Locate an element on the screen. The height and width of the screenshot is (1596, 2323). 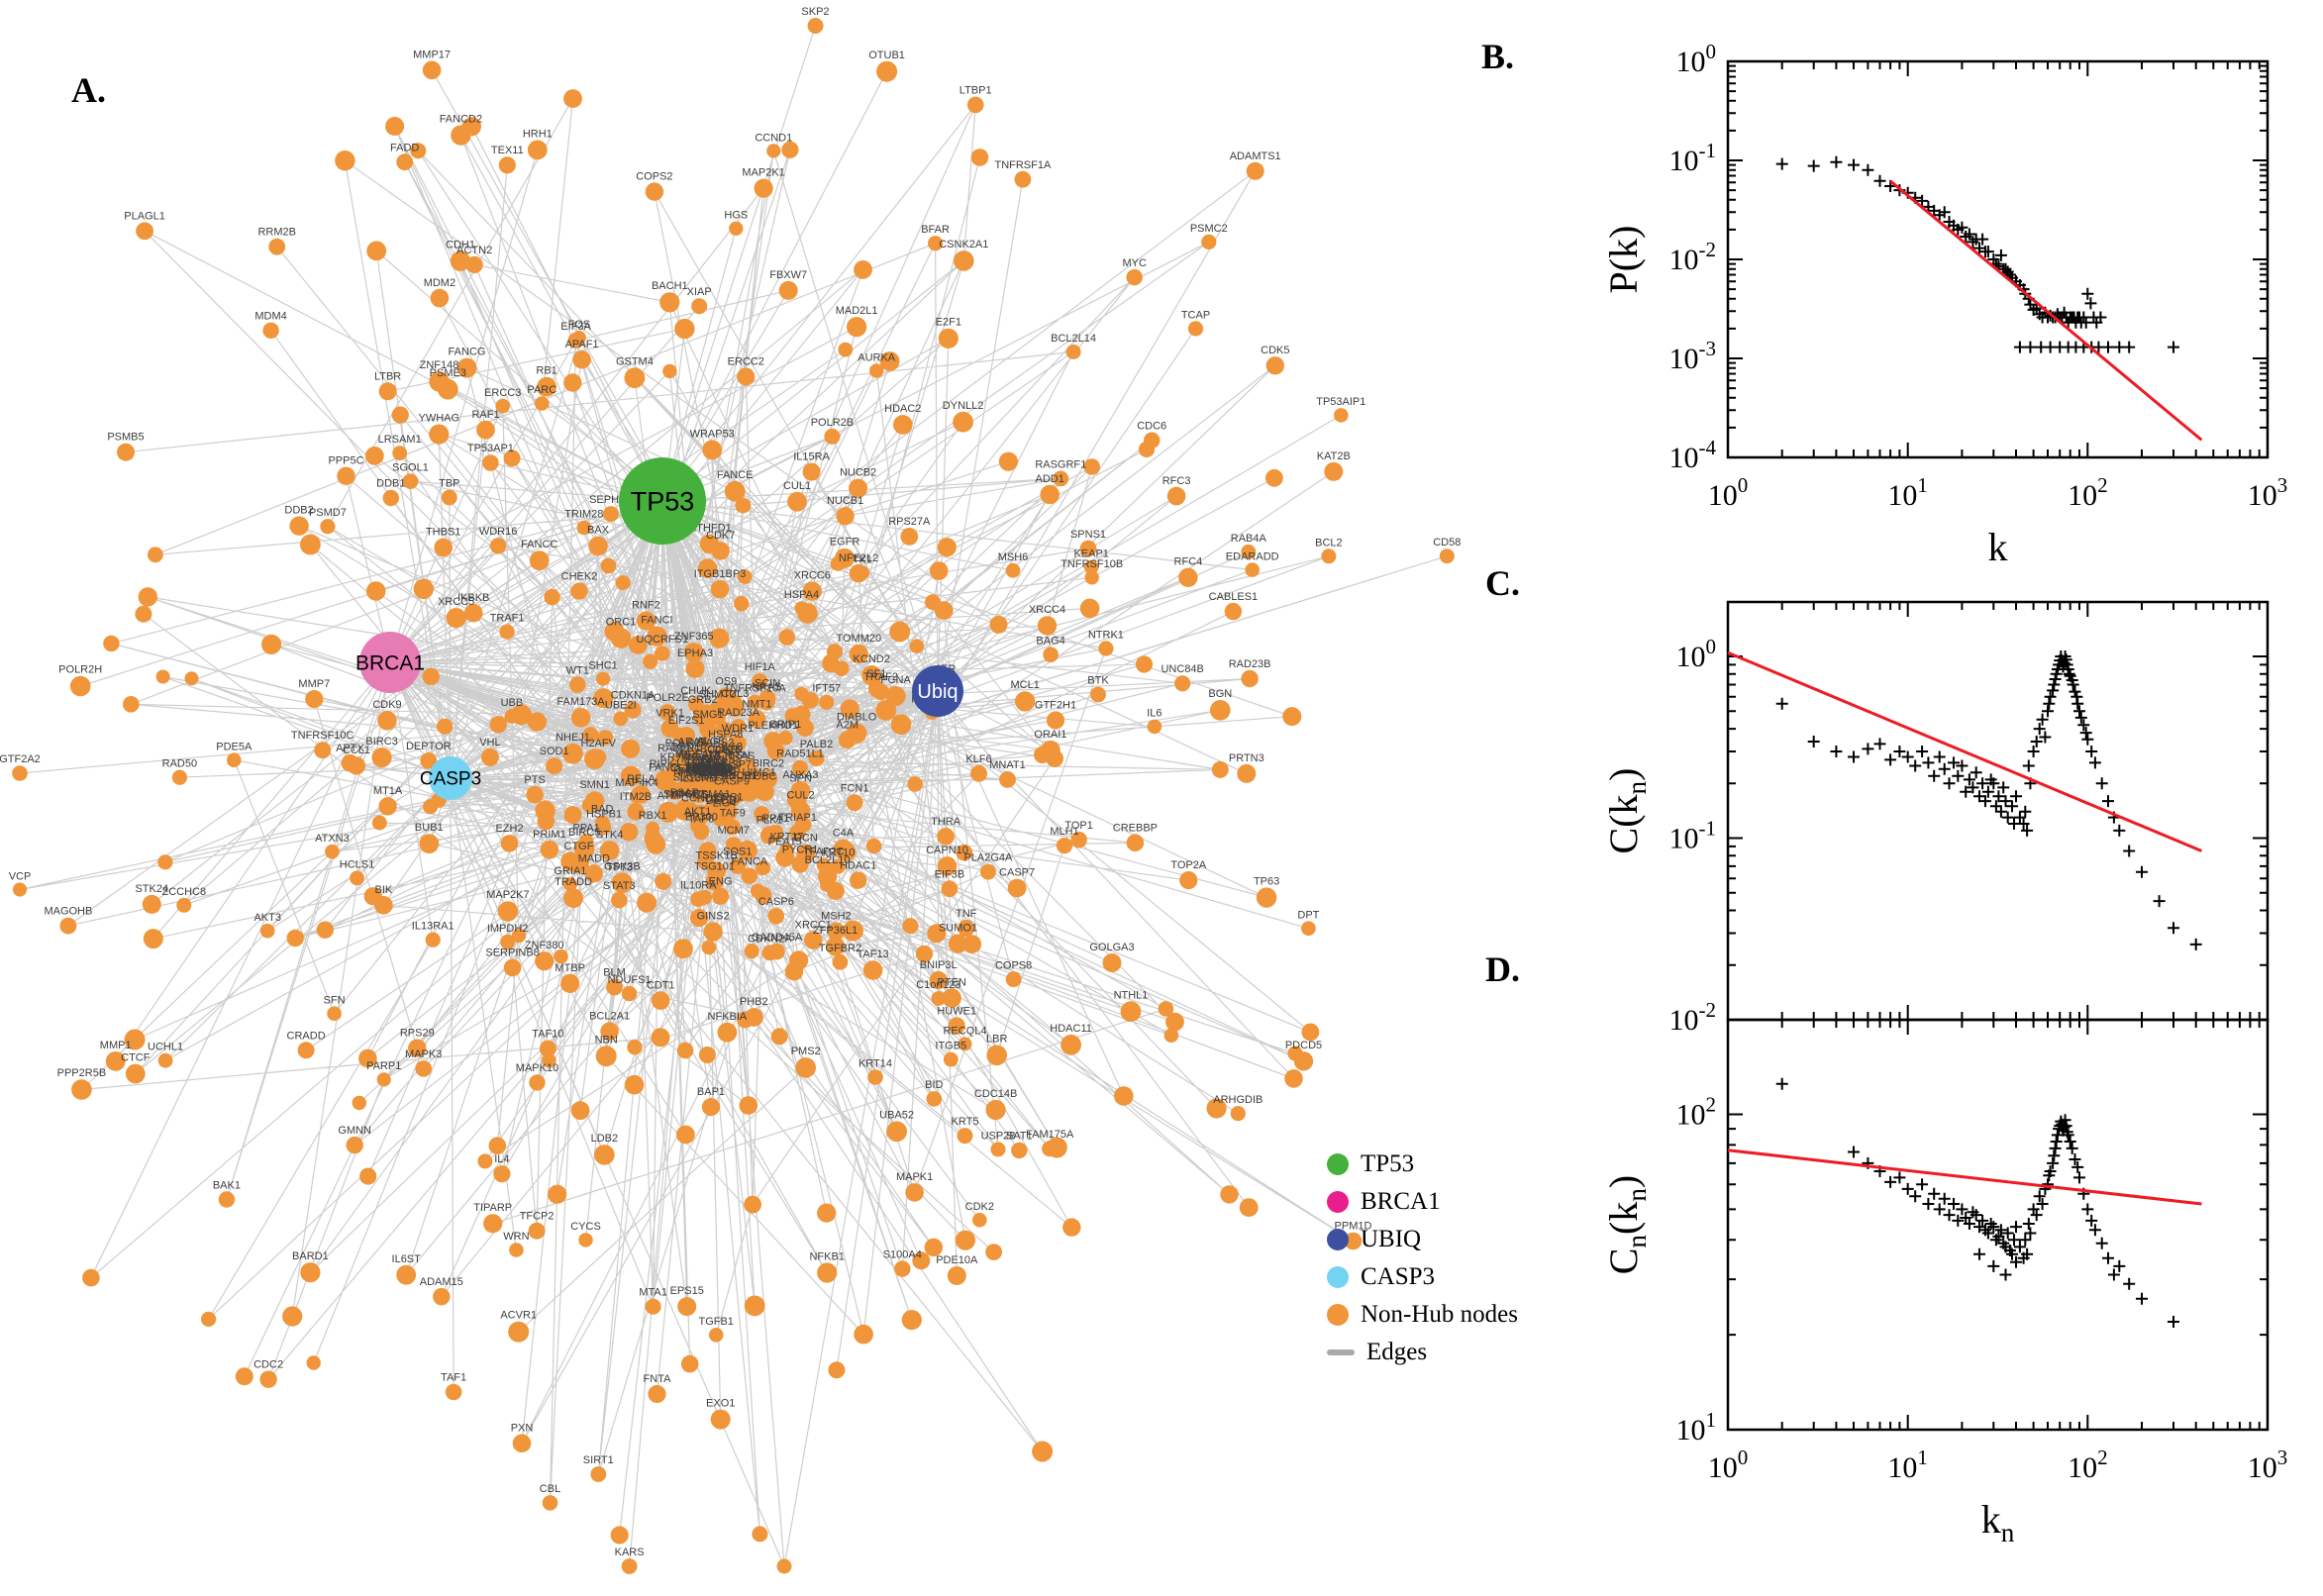
svg-text: CEBPZ is located at coordinates (688, 769).